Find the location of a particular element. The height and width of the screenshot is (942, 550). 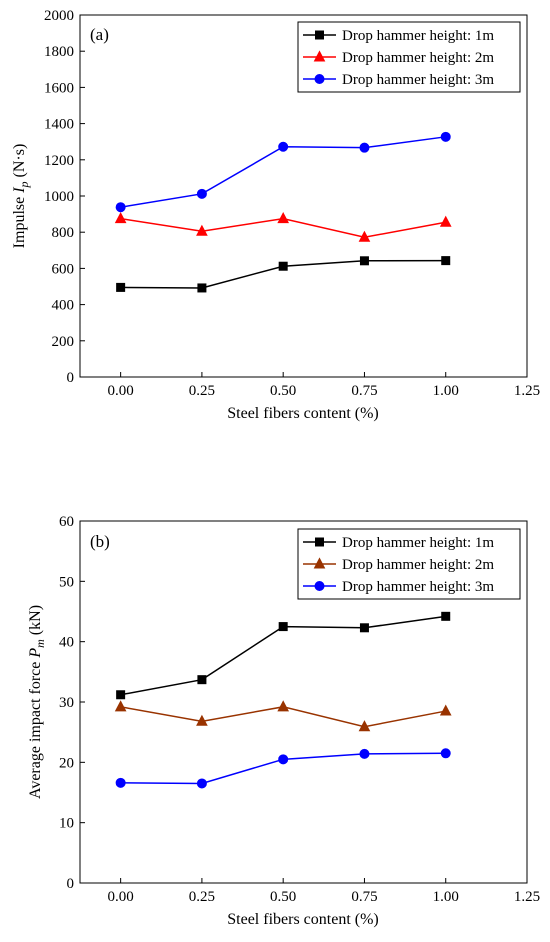

chart-b-panel-label: (b) is located at coordinates (100, 541).